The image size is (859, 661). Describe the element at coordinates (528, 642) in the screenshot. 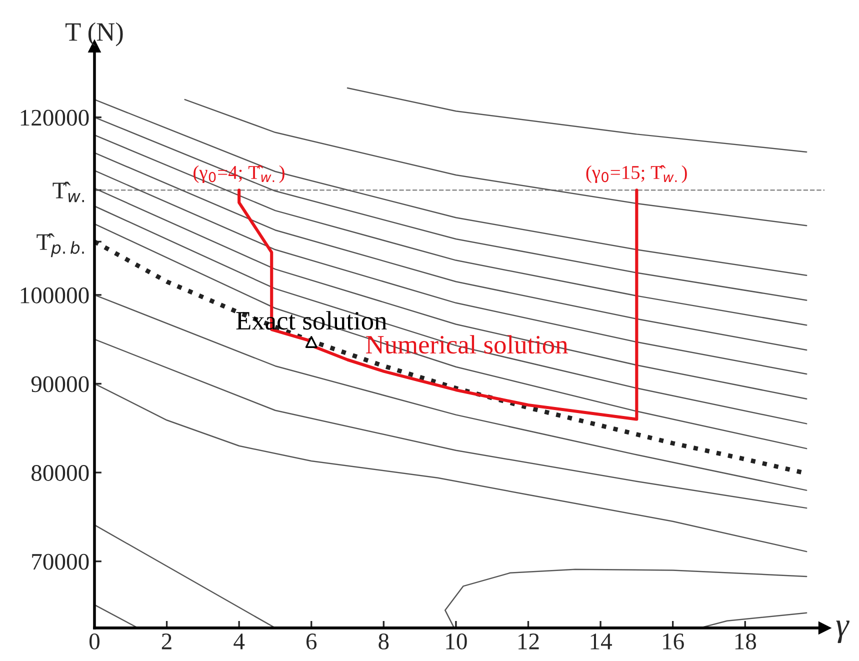

I see `x-tick-label: 12` at that location.